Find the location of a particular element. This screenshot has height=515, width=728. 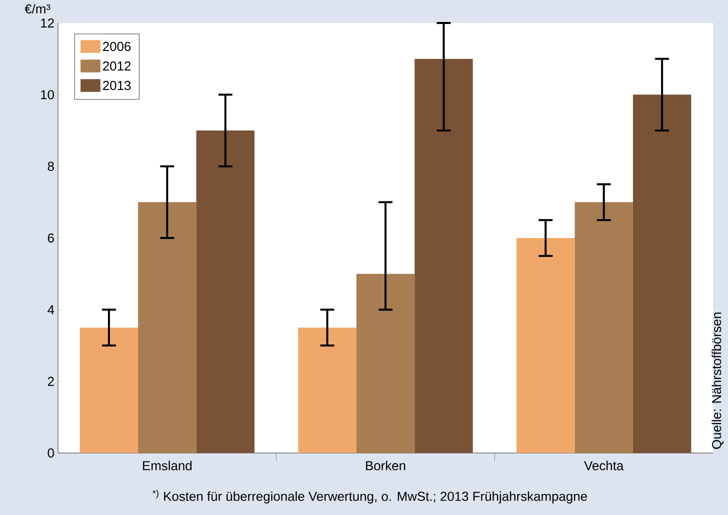

x-tick-label: Borken is located at coordinates (386, 465).